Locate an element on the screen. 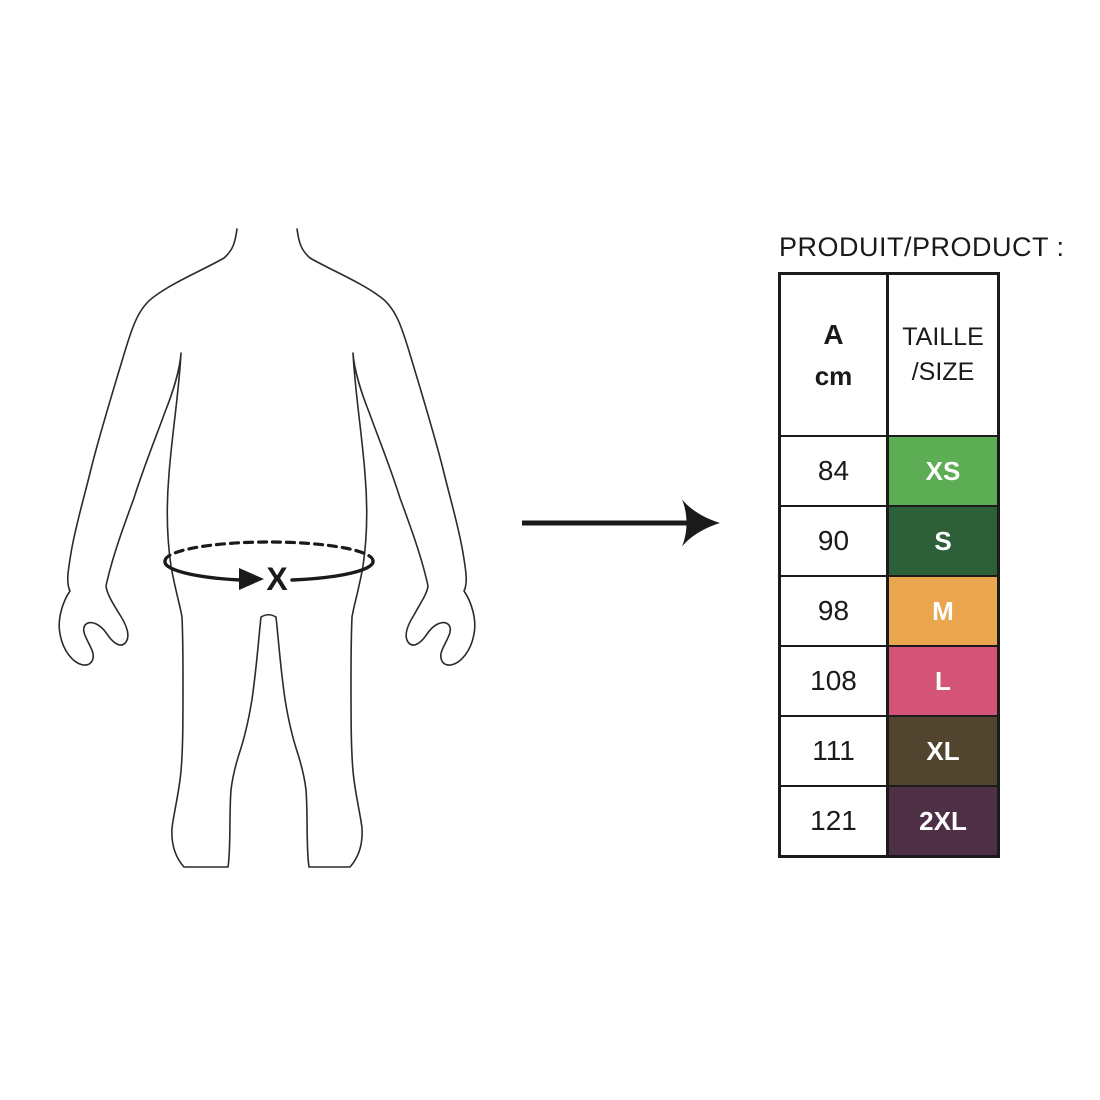  size-badge: XL is located at coordinates (943, 751).